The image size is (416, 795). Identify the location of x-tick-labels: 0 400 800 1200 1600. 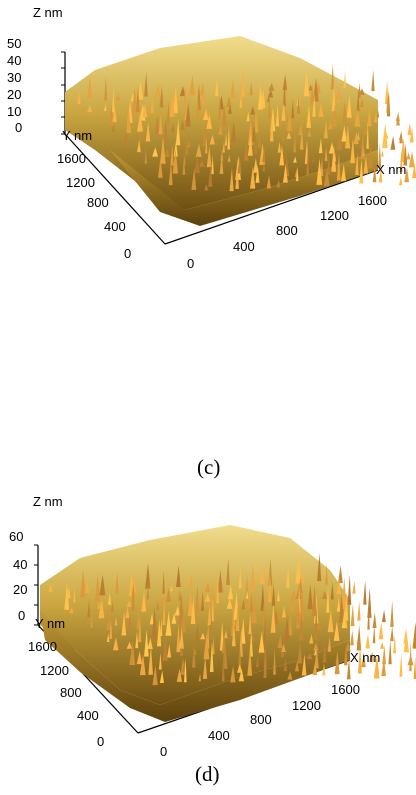
(287, 232).